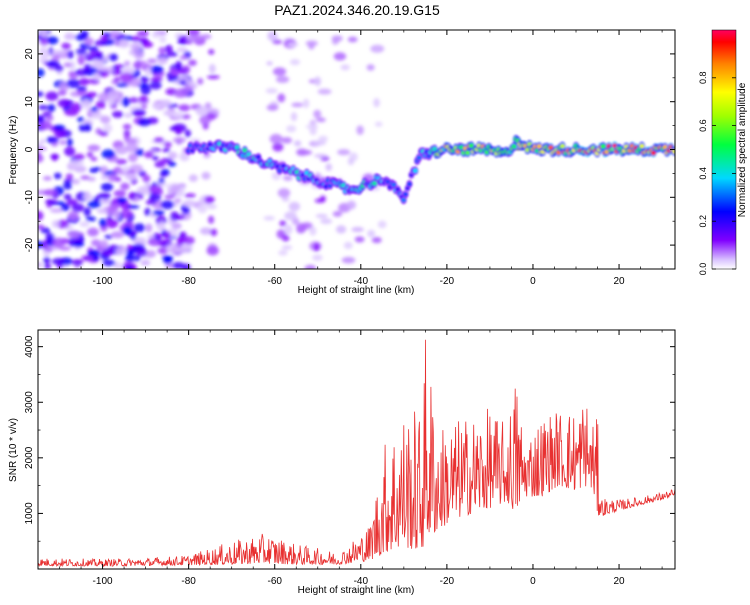  Describe the element at coordinates (29, 346) in the screenshot. I see `y-tick-label: 4000` at that location.